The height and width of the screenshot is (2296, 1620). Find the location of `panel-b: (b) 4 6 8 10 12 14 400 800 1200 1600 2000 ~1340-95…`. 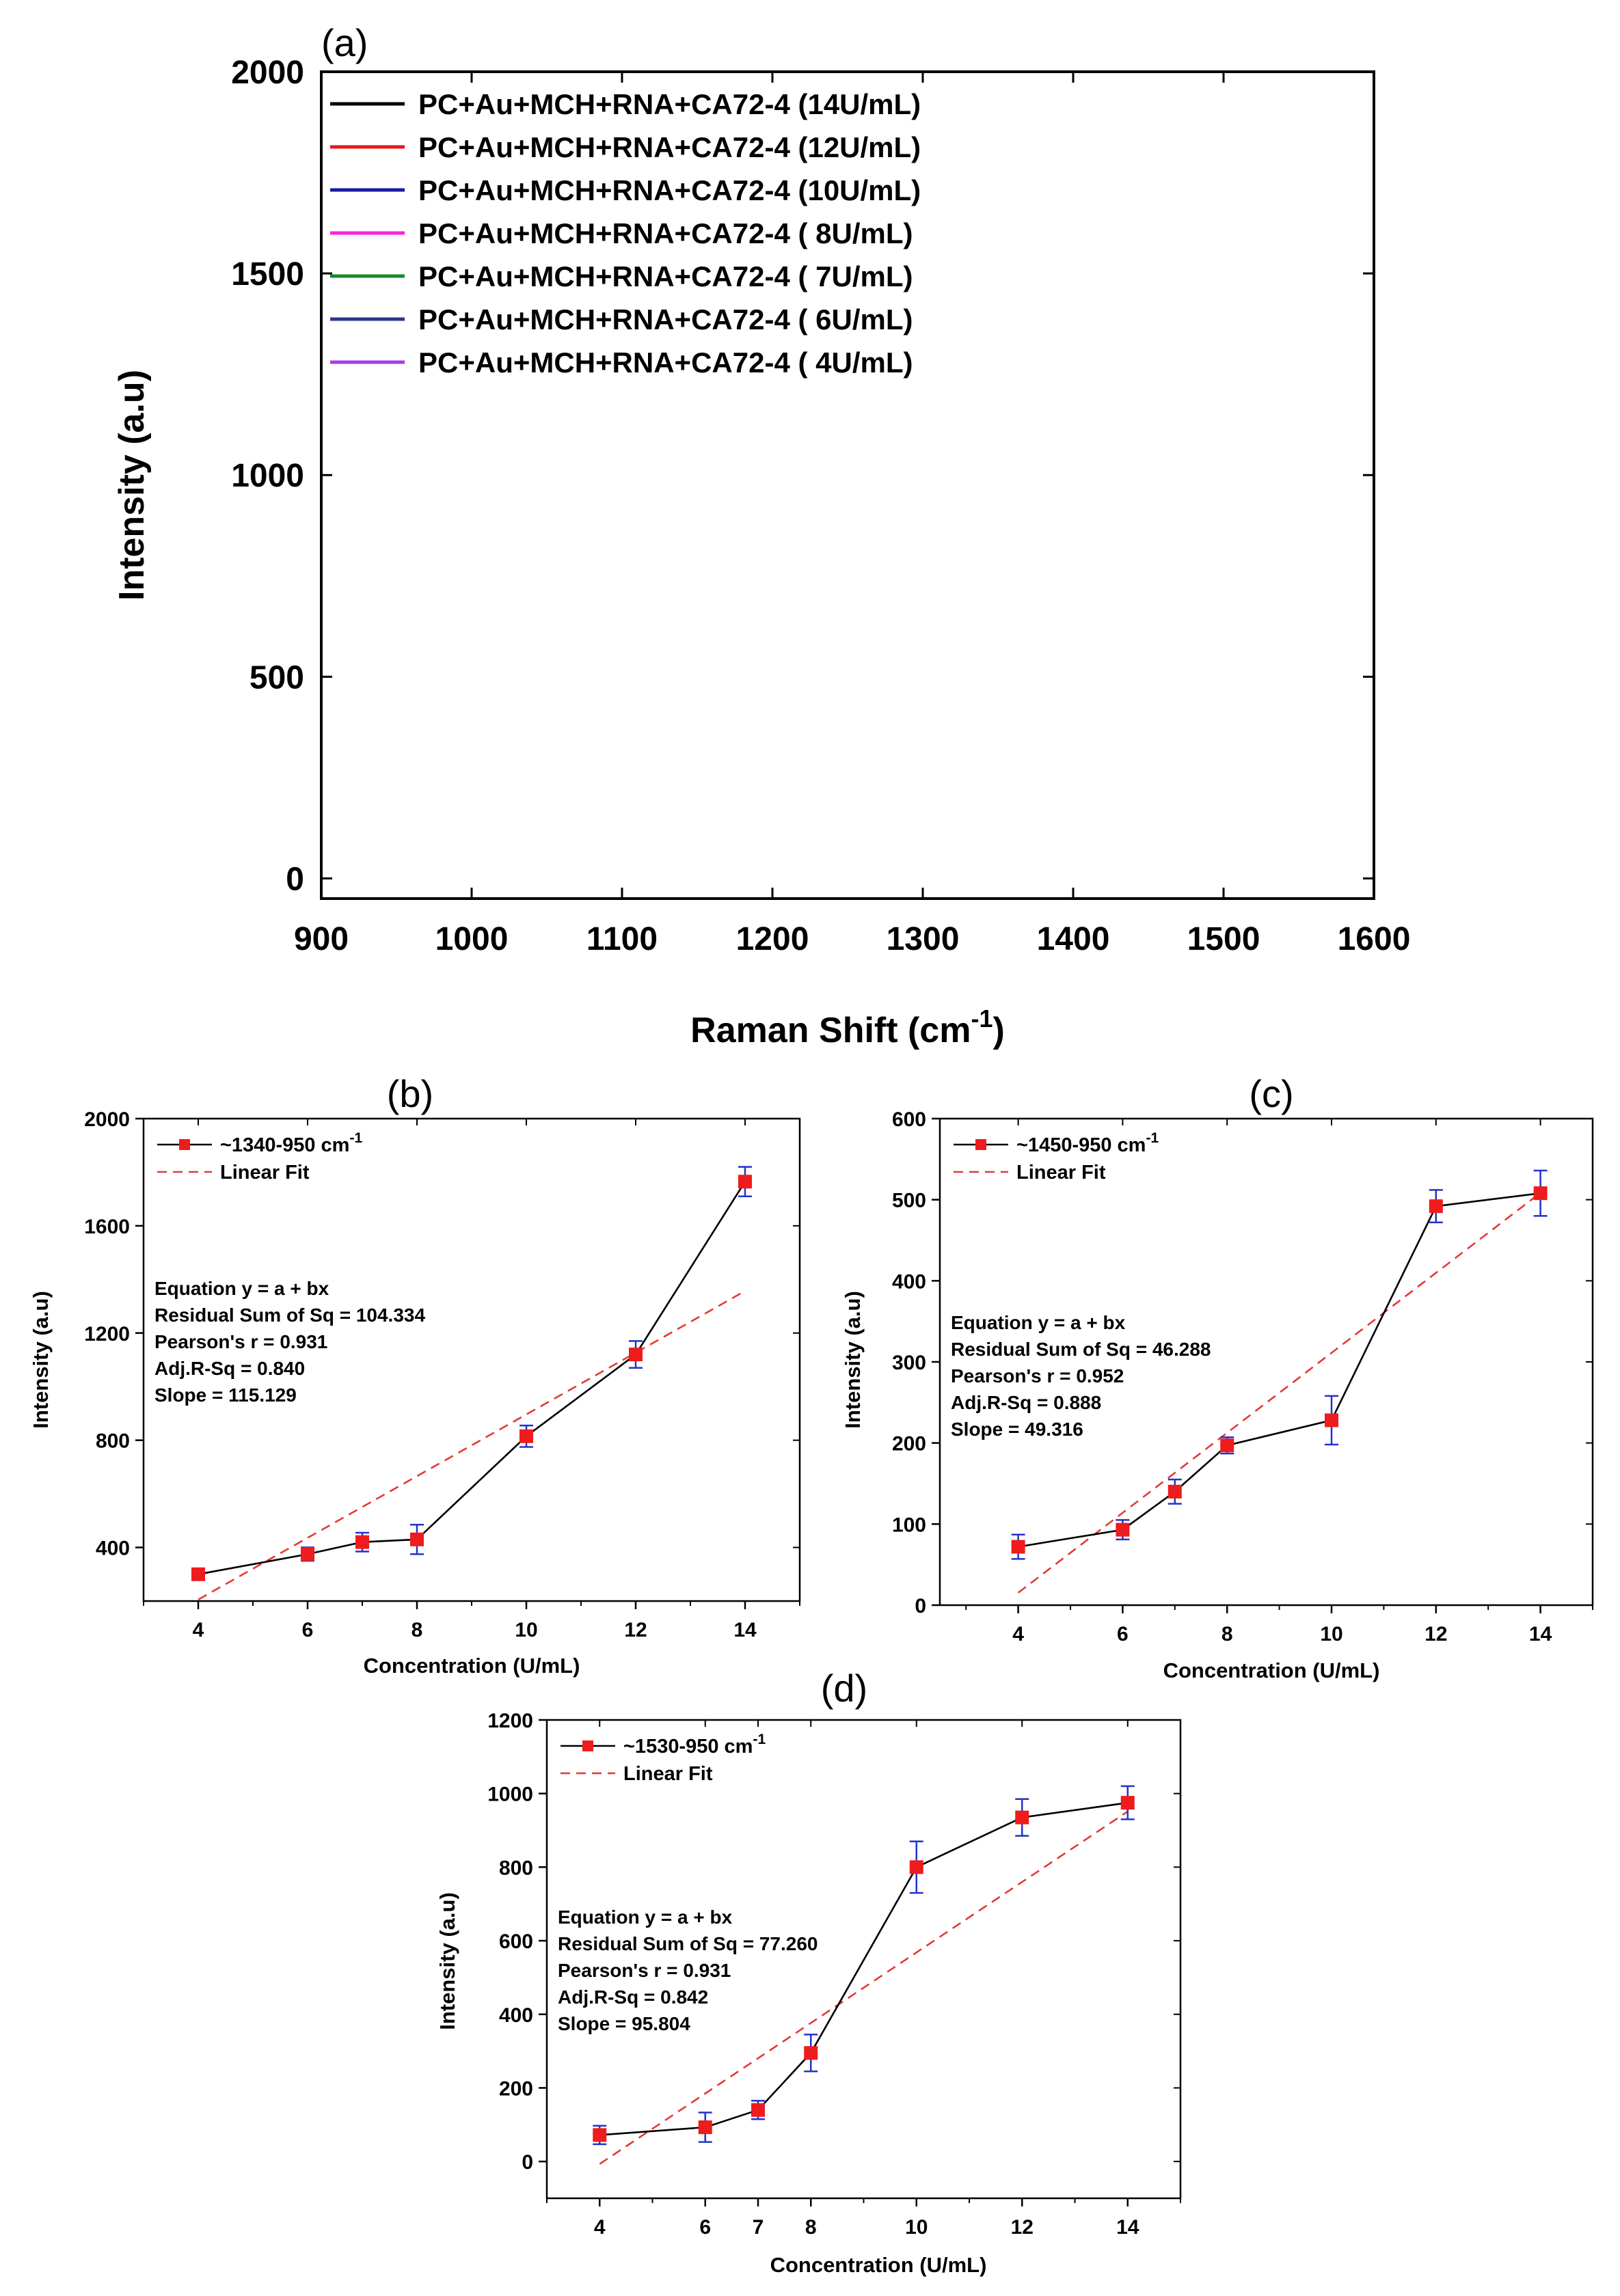

panel-b: (b) 4 6 8 10 12 14 400 800 1200 1600 2000 ~1340-95… is located at coordinates (415, 1375).